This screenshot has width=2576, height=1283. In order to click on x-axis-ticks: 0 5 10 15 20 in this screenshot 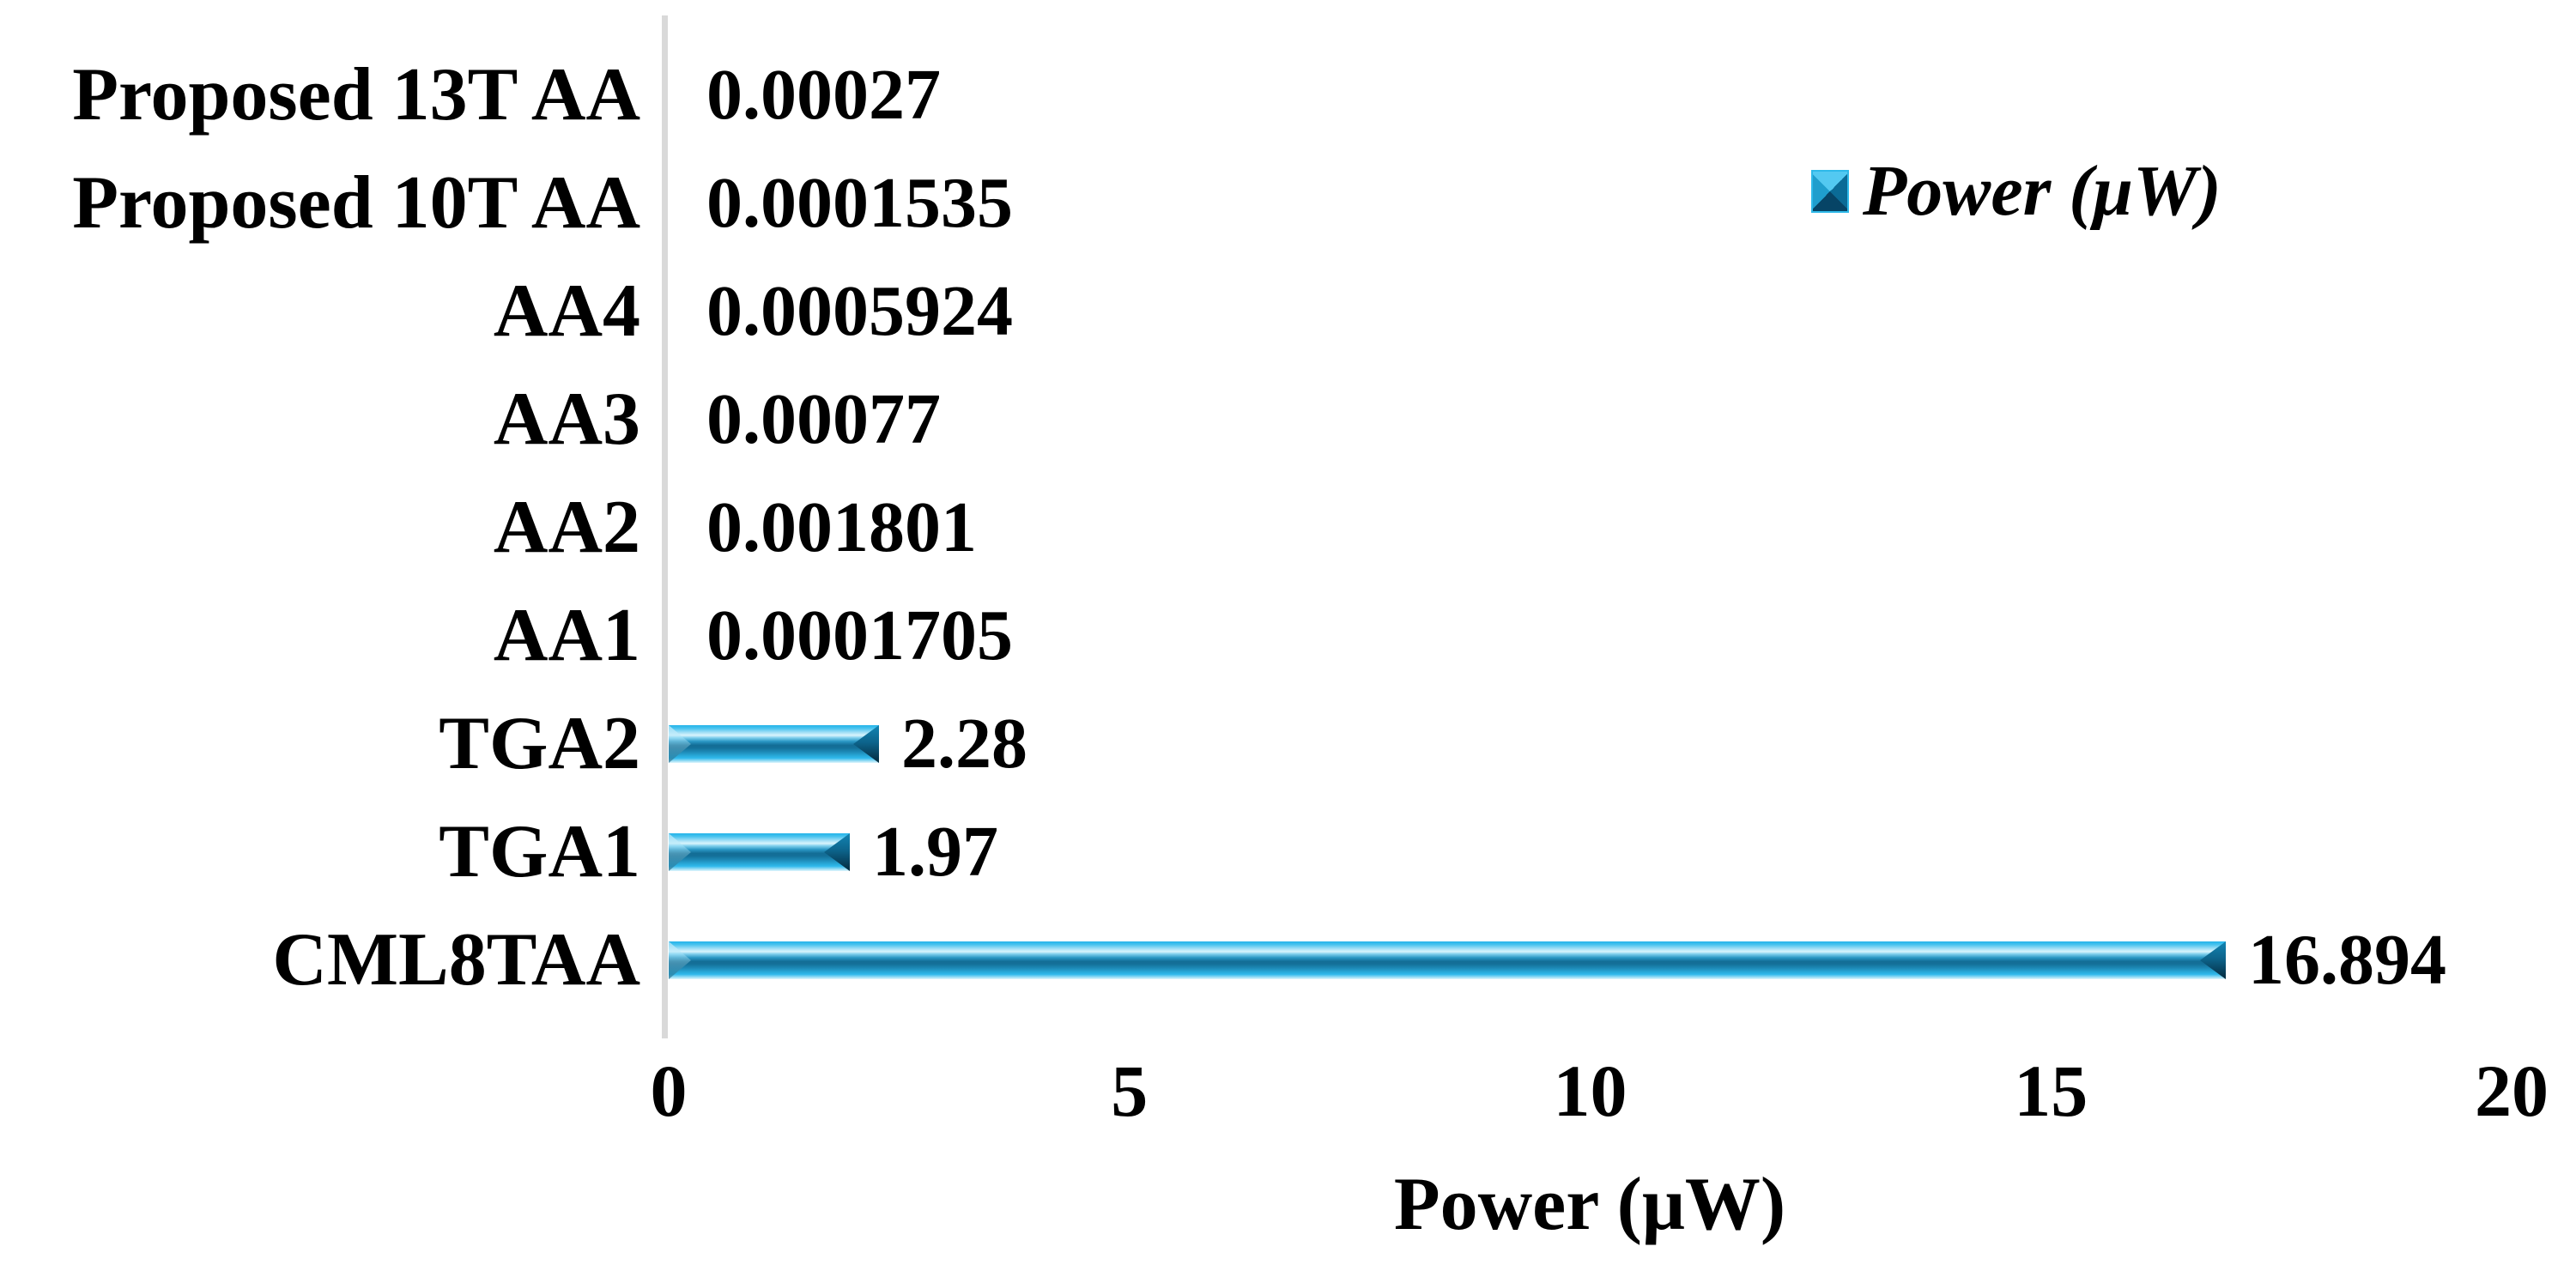, I will do `click(1288, 1091)`.